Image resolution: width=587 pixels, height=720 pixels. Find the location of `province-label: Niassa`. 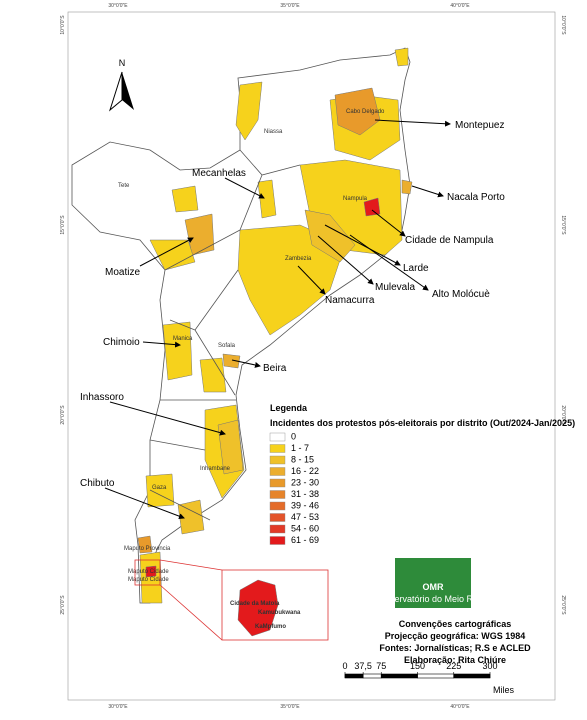

province-label: Niassa is located at coordinates (273, 132).